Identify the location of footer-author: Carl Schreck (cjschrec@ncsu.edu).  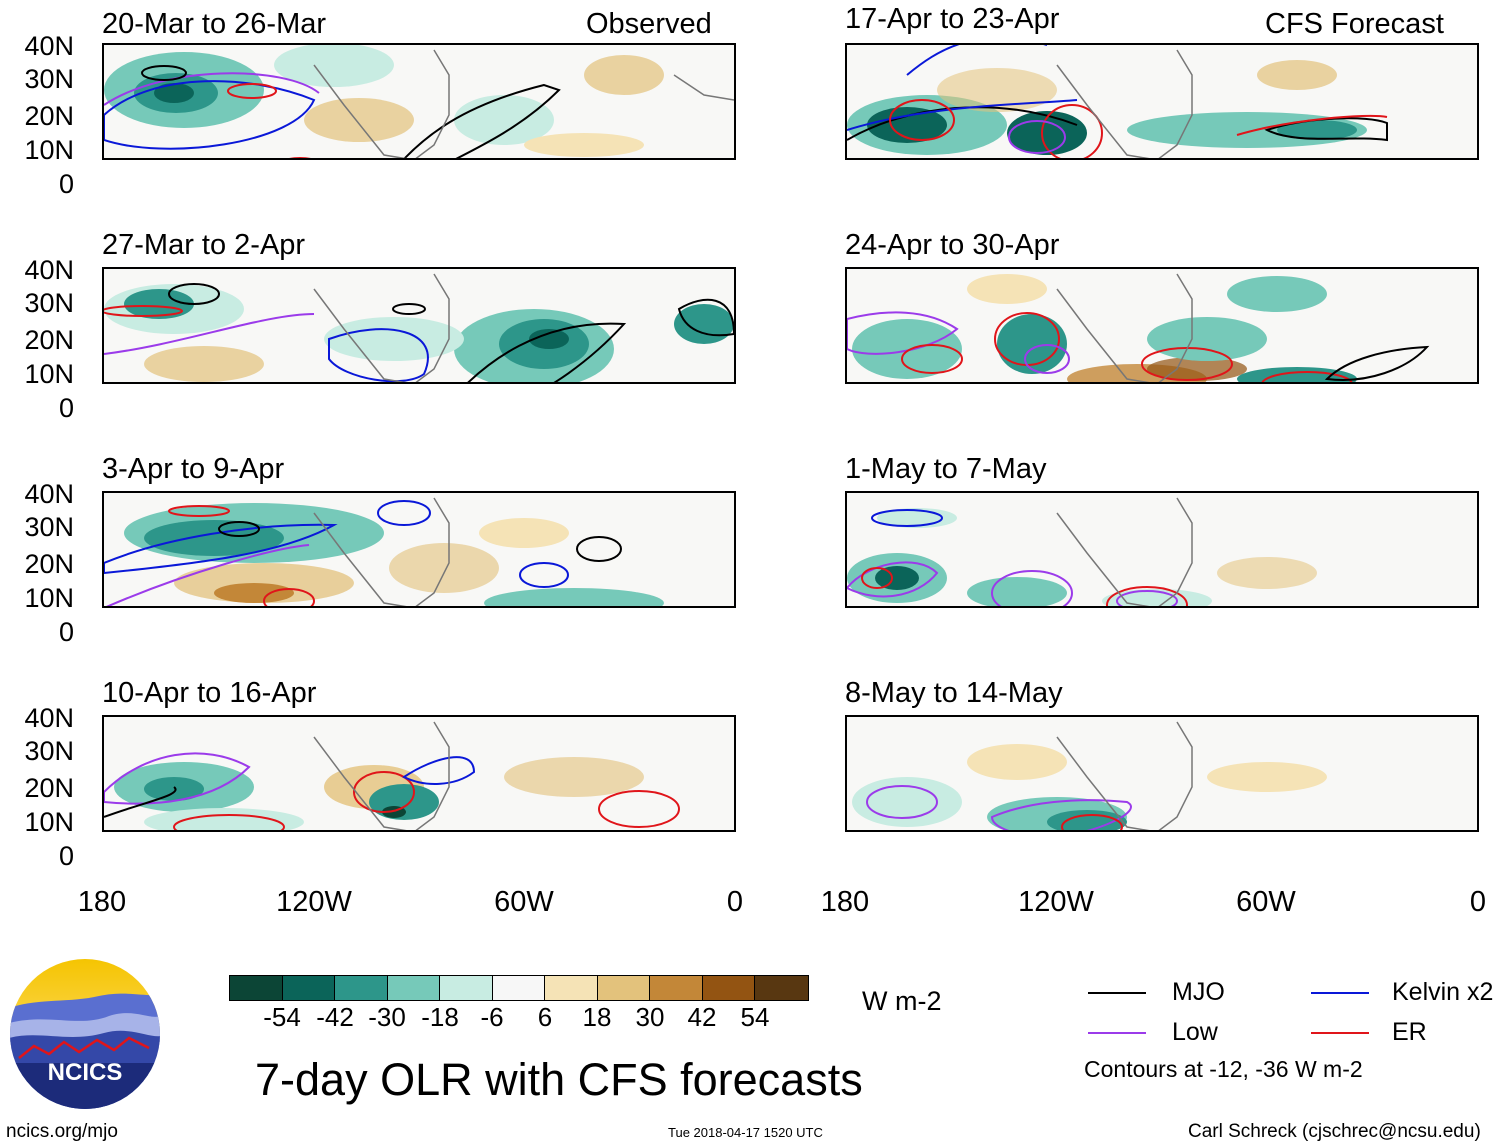
(1334, 1131).